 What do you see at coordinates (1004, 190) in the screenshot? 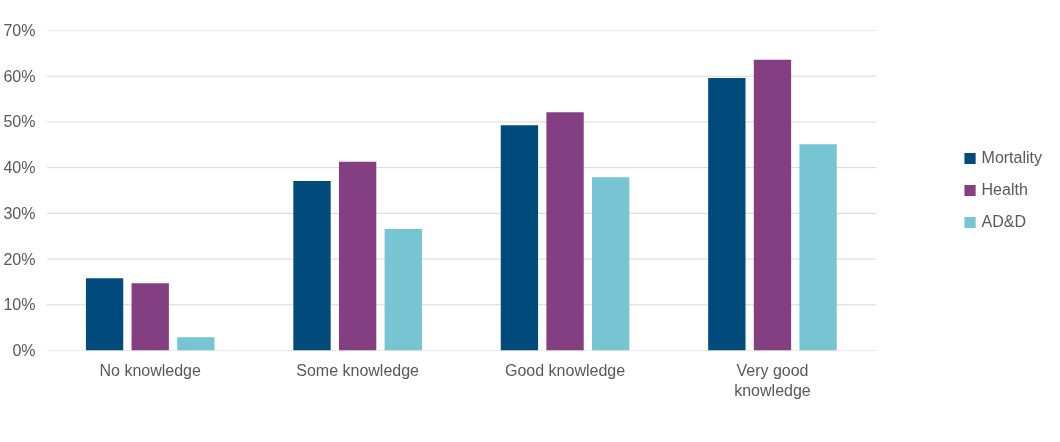
I see `legend-label: Health` at bounding box center [1004, 190].